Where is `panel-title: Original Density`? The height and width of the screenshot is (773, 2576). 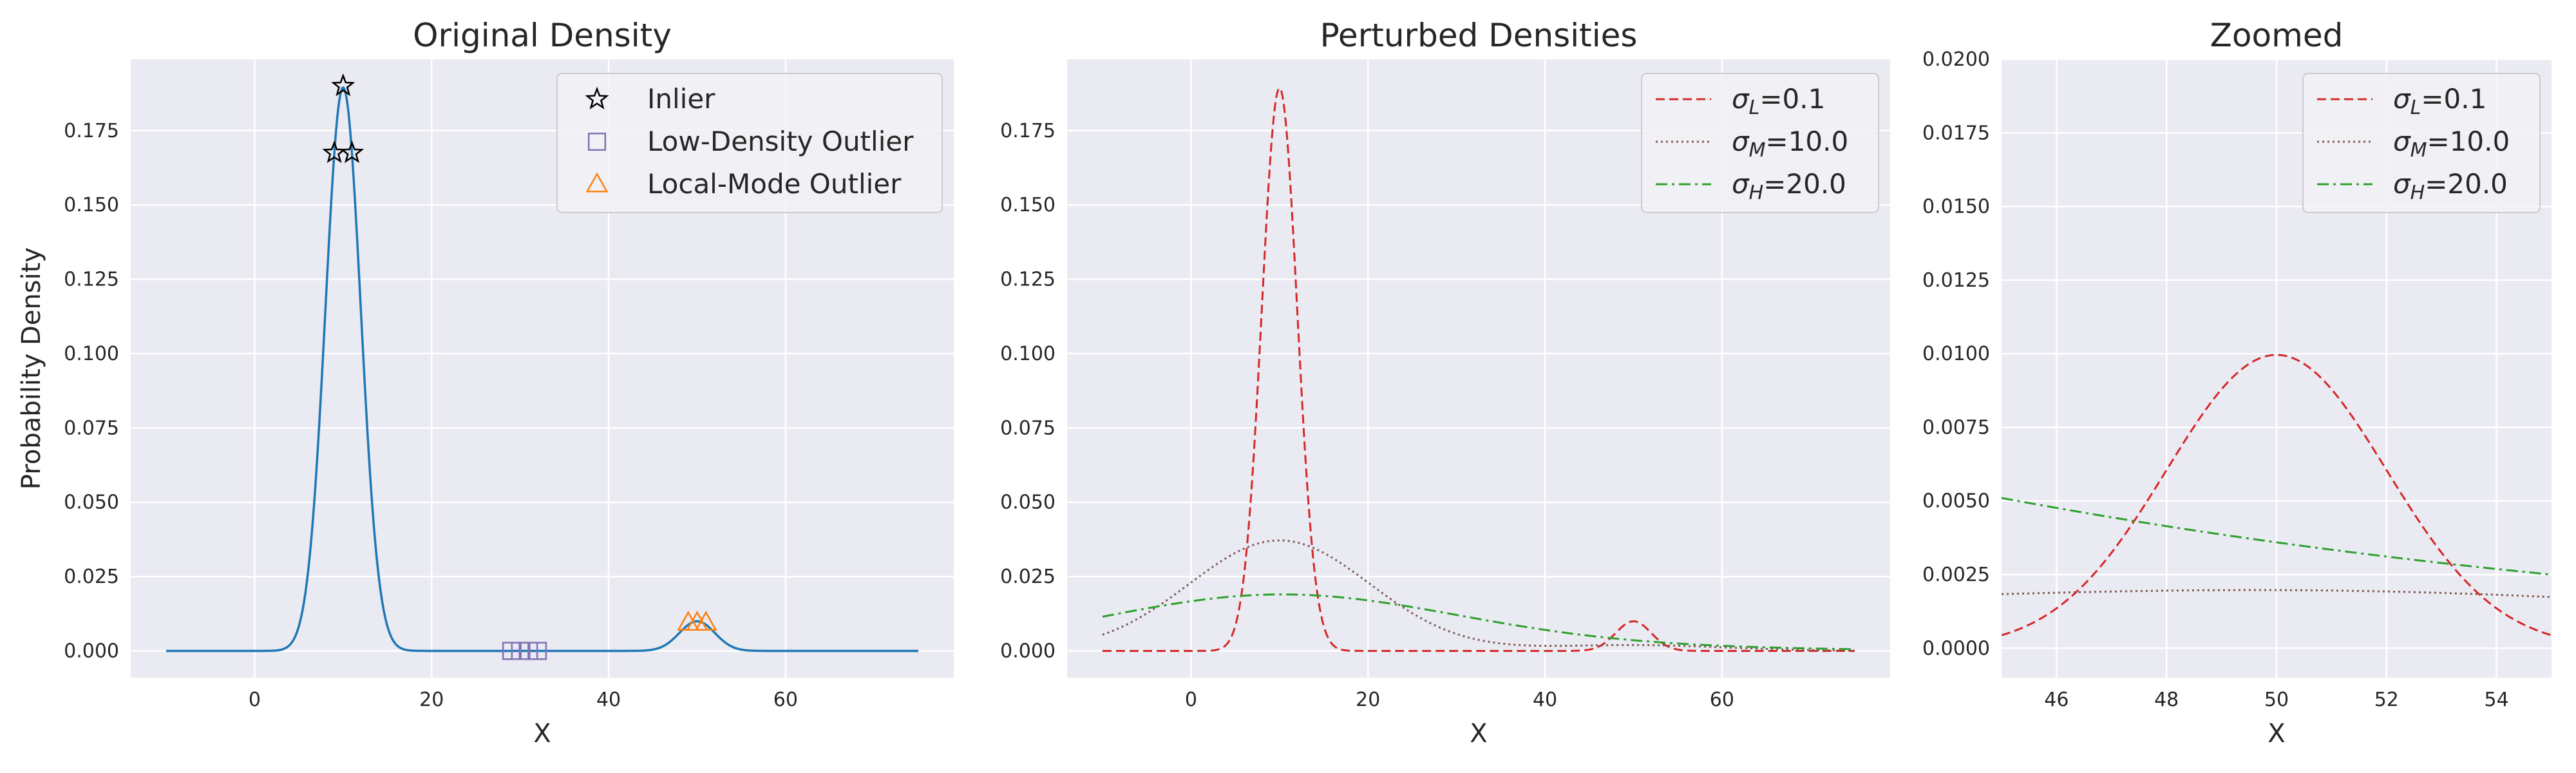
panel-title: Original Density is located at coordinates (542, 35).